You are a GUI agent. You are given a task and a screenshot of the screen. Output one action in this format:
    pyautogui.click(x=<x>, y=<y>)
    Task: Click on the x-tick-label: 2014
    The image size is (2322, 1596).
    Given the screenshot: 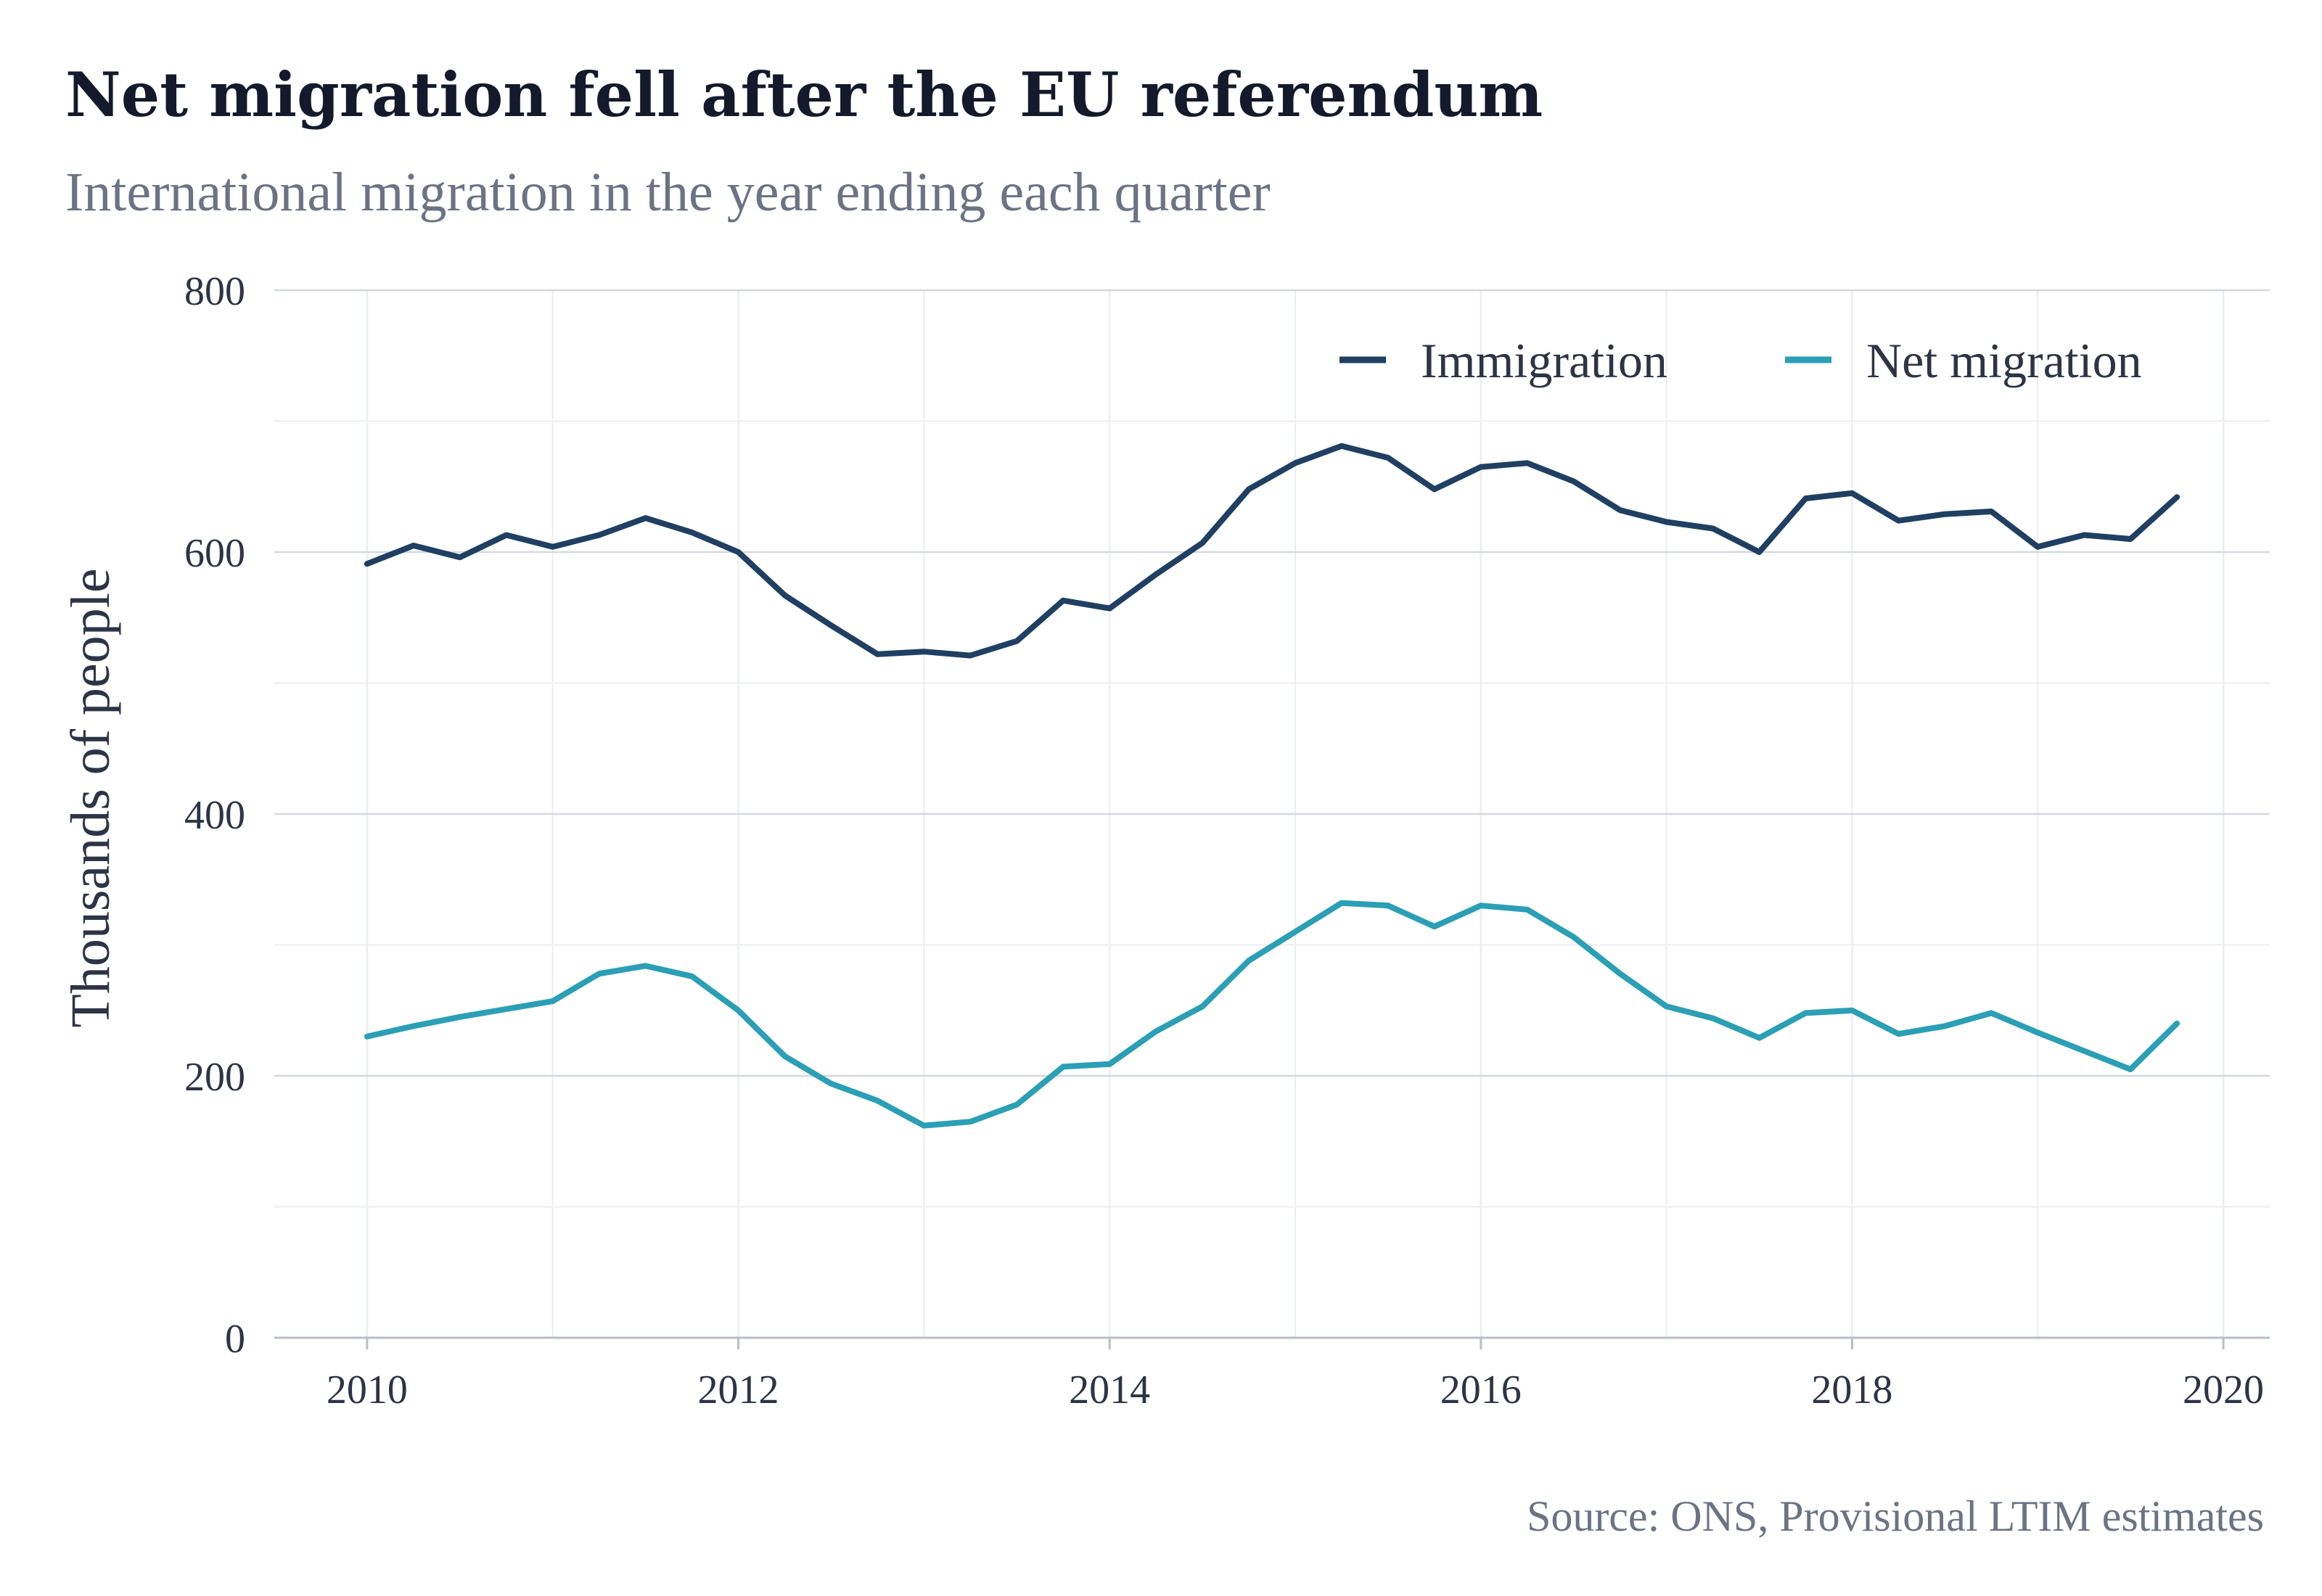 What is the action you would take?
    pyautogui.click(x=1109, y=1389)
    